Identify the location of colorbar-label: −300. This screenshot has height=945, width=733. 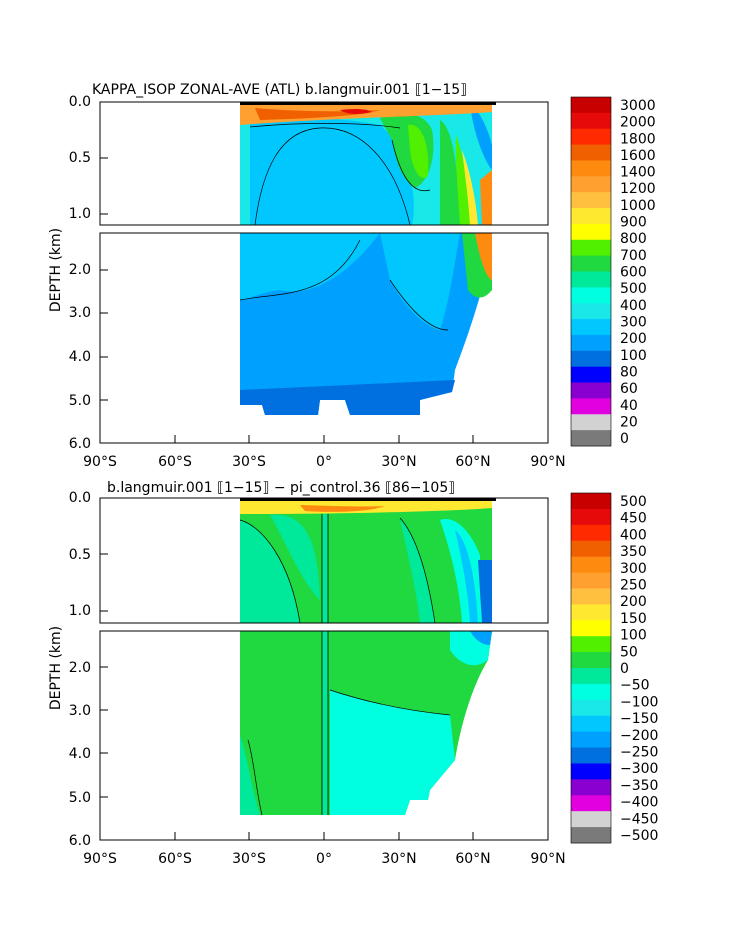
(639, 769).